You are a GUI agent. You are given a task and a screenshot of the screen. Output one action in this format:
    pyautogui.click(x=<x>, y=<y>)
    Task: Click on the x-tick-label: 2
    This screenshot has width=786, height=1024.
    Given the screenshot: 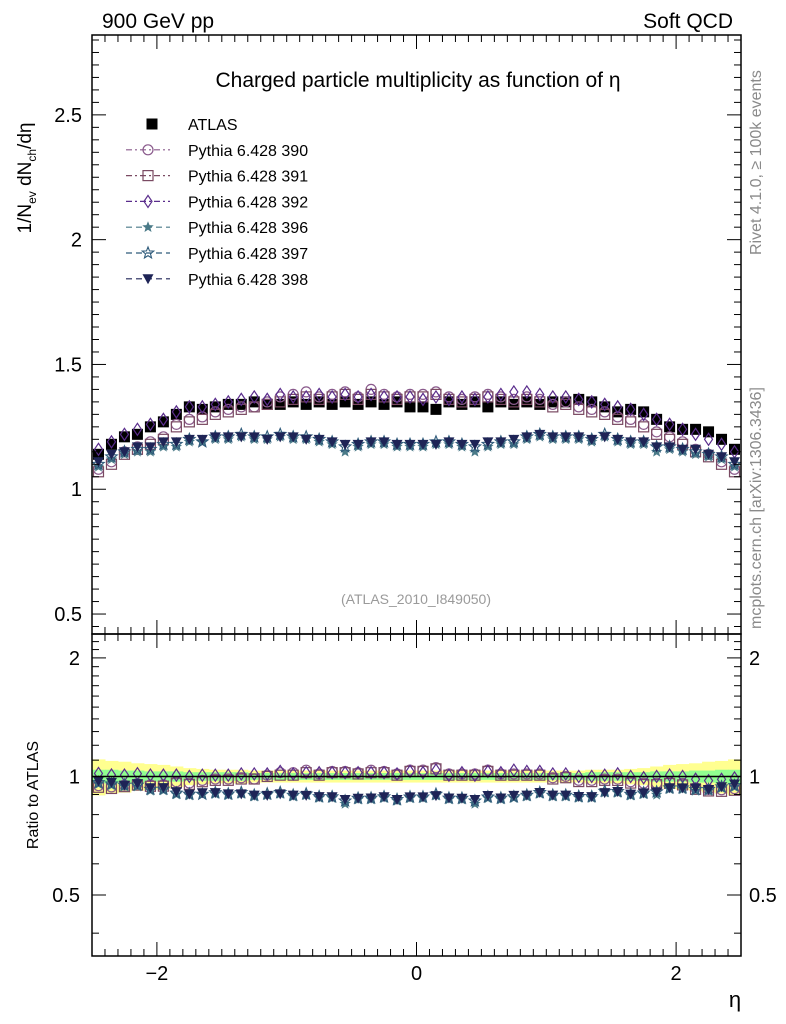 What is the action you would take?
    pyautogui.click(x=676, y=974)
    